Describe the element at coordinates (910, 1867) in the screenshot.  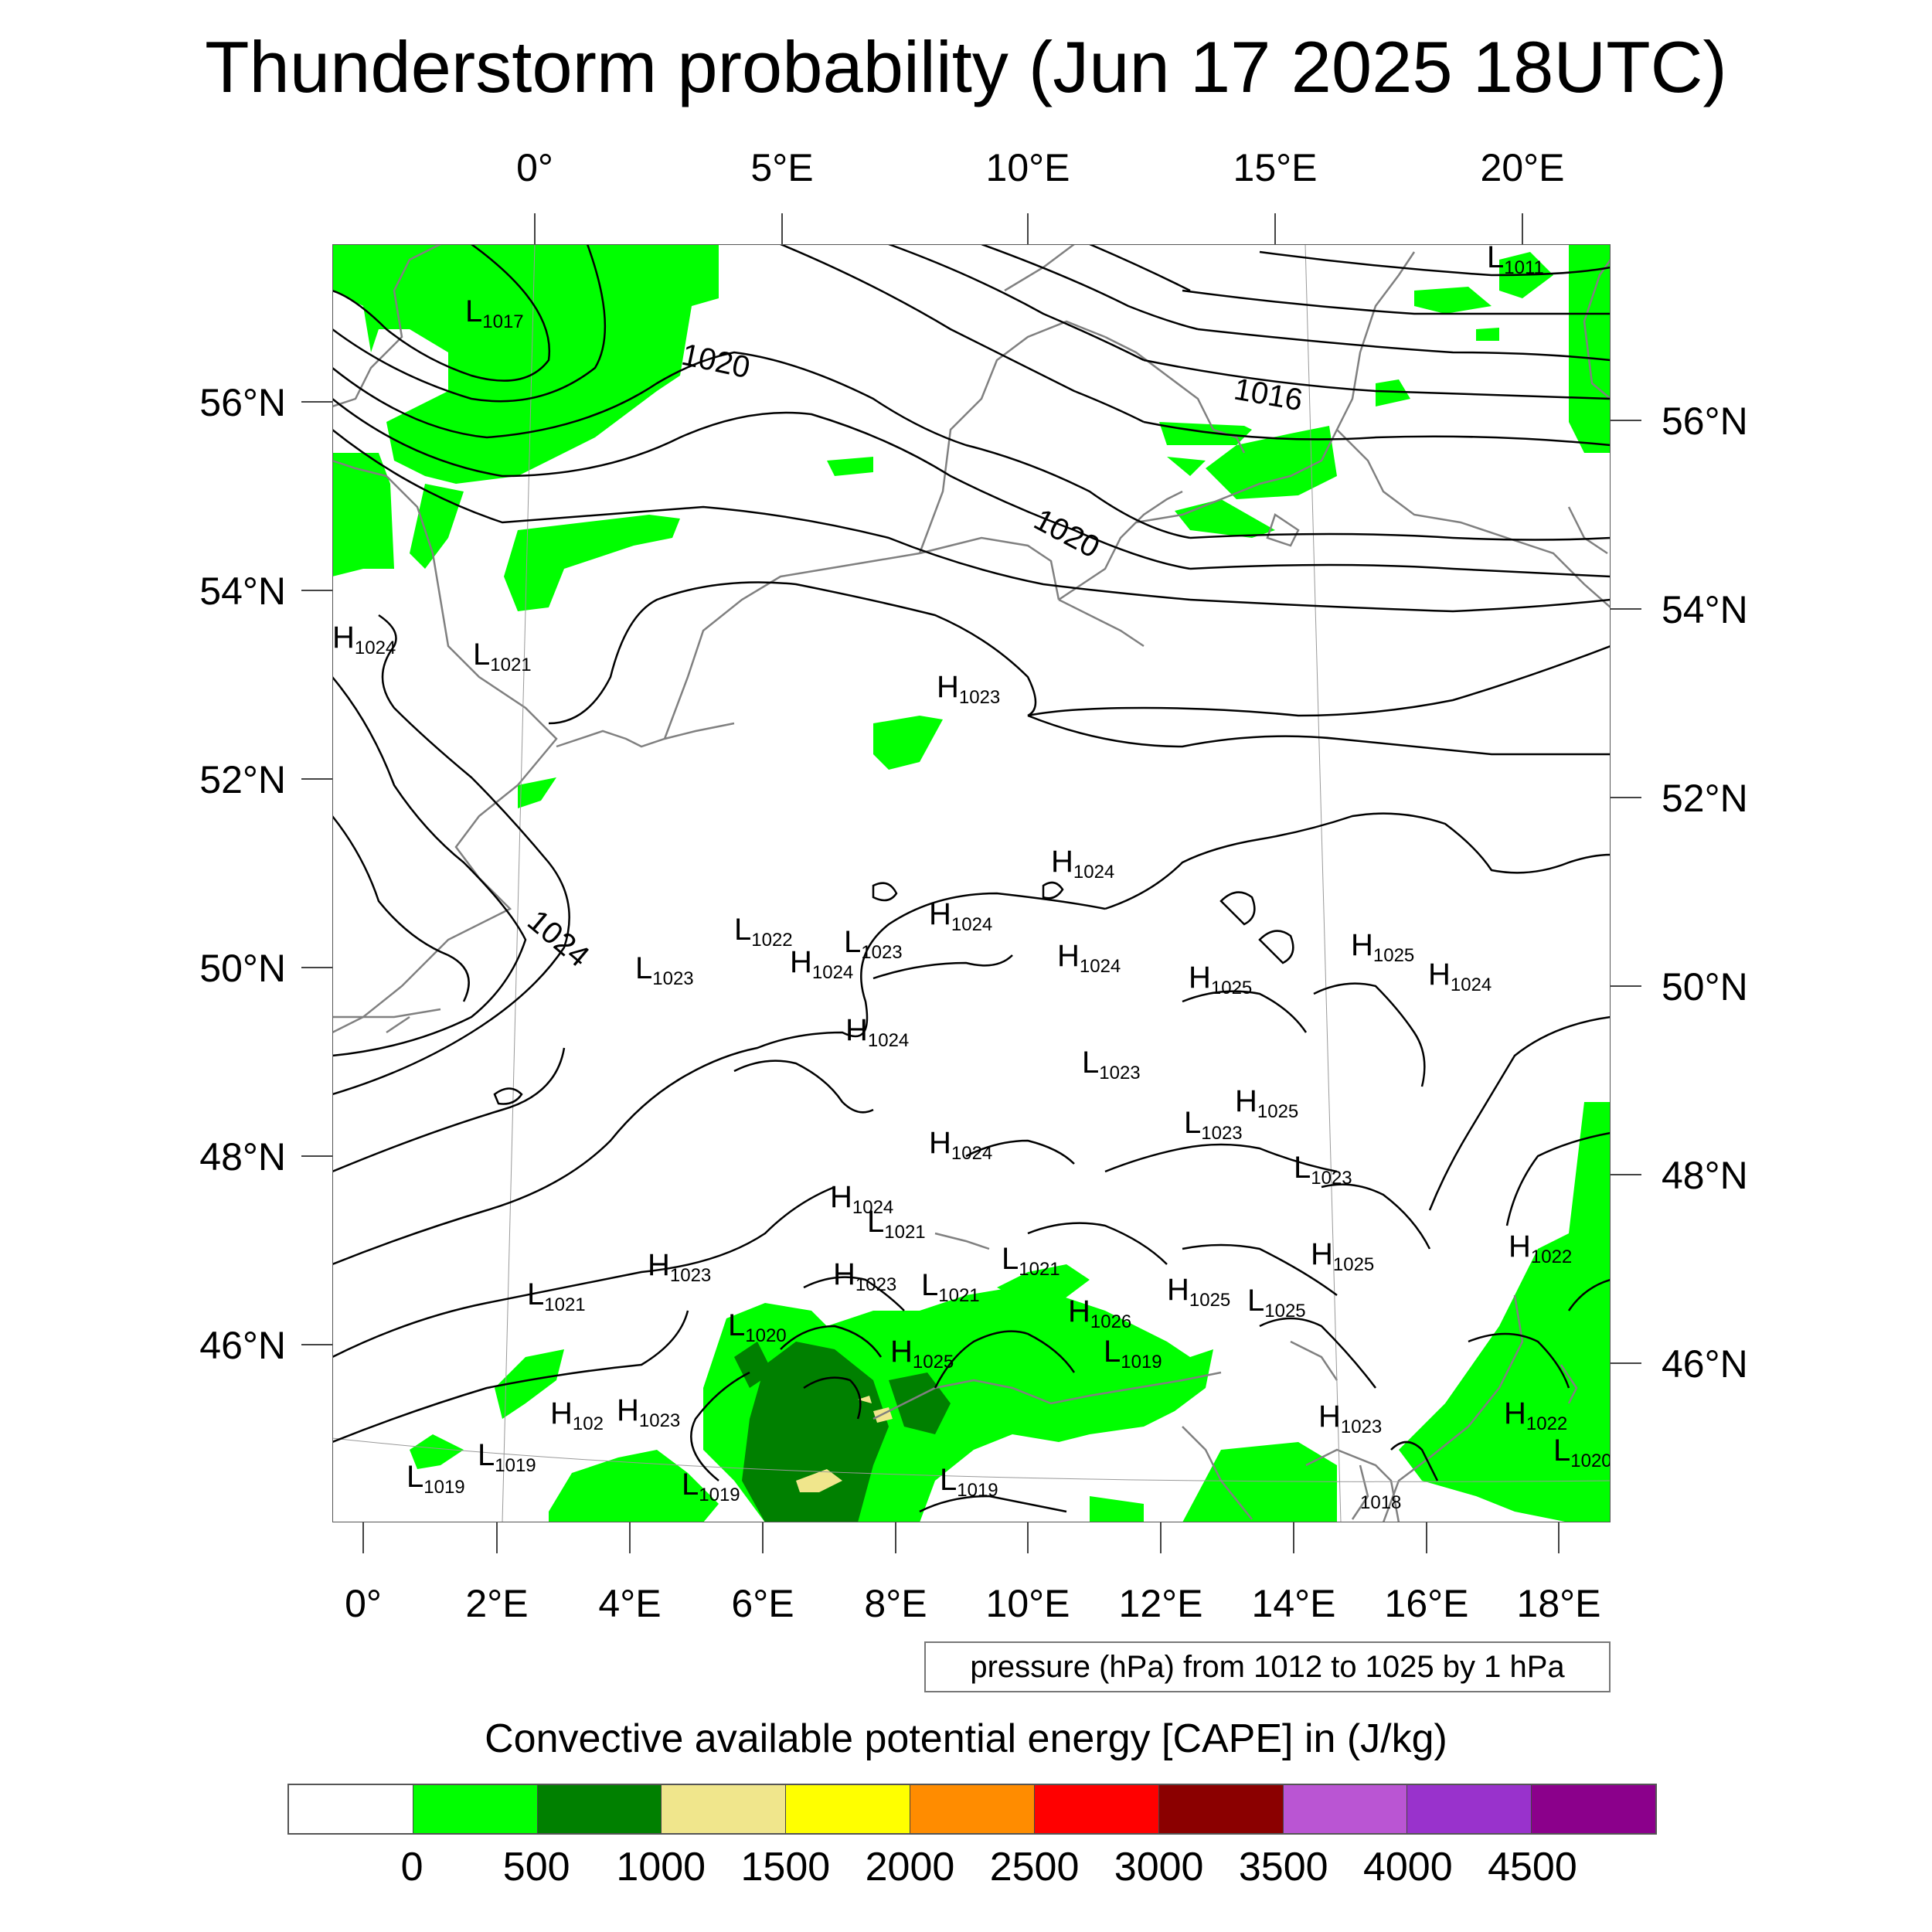
I see `colorbar-label: 2000` at that location.